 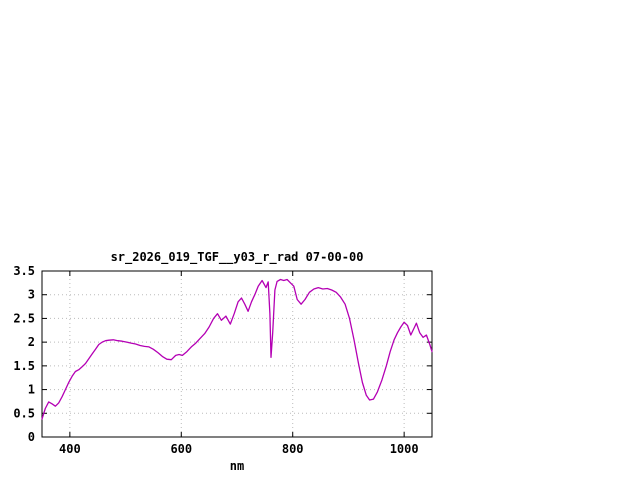 What do you see at coordinates (24, 366) in the screenshot?
I see `y-tick-label: 1.5` at bounding box center [24, 366].